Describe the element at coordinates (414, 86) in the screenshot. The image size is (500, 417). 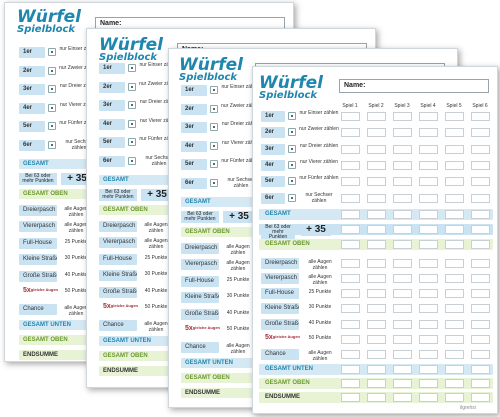
I see `name-field: Name:` at that location.